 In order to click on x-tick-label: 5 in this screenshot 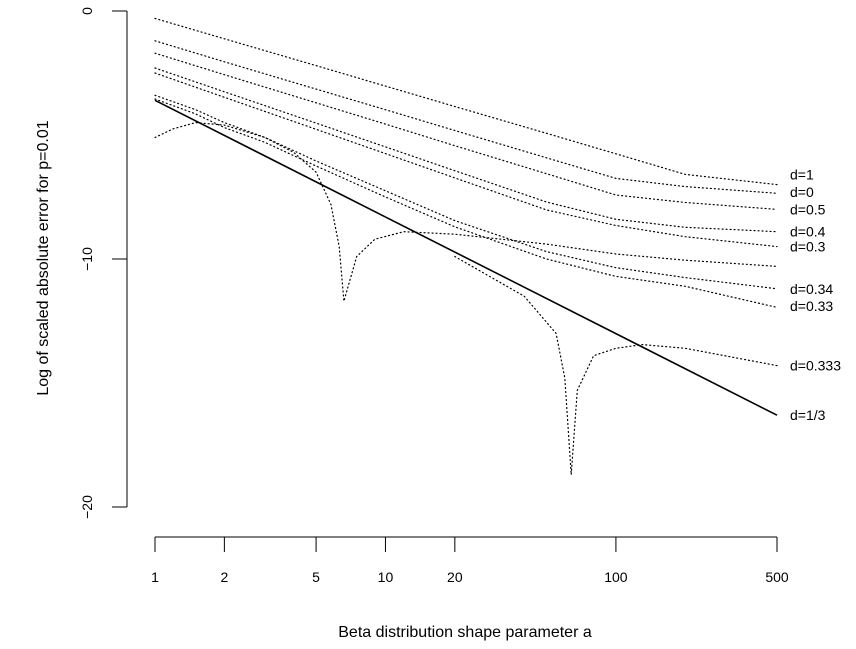, I will do `click(316, 577)`.